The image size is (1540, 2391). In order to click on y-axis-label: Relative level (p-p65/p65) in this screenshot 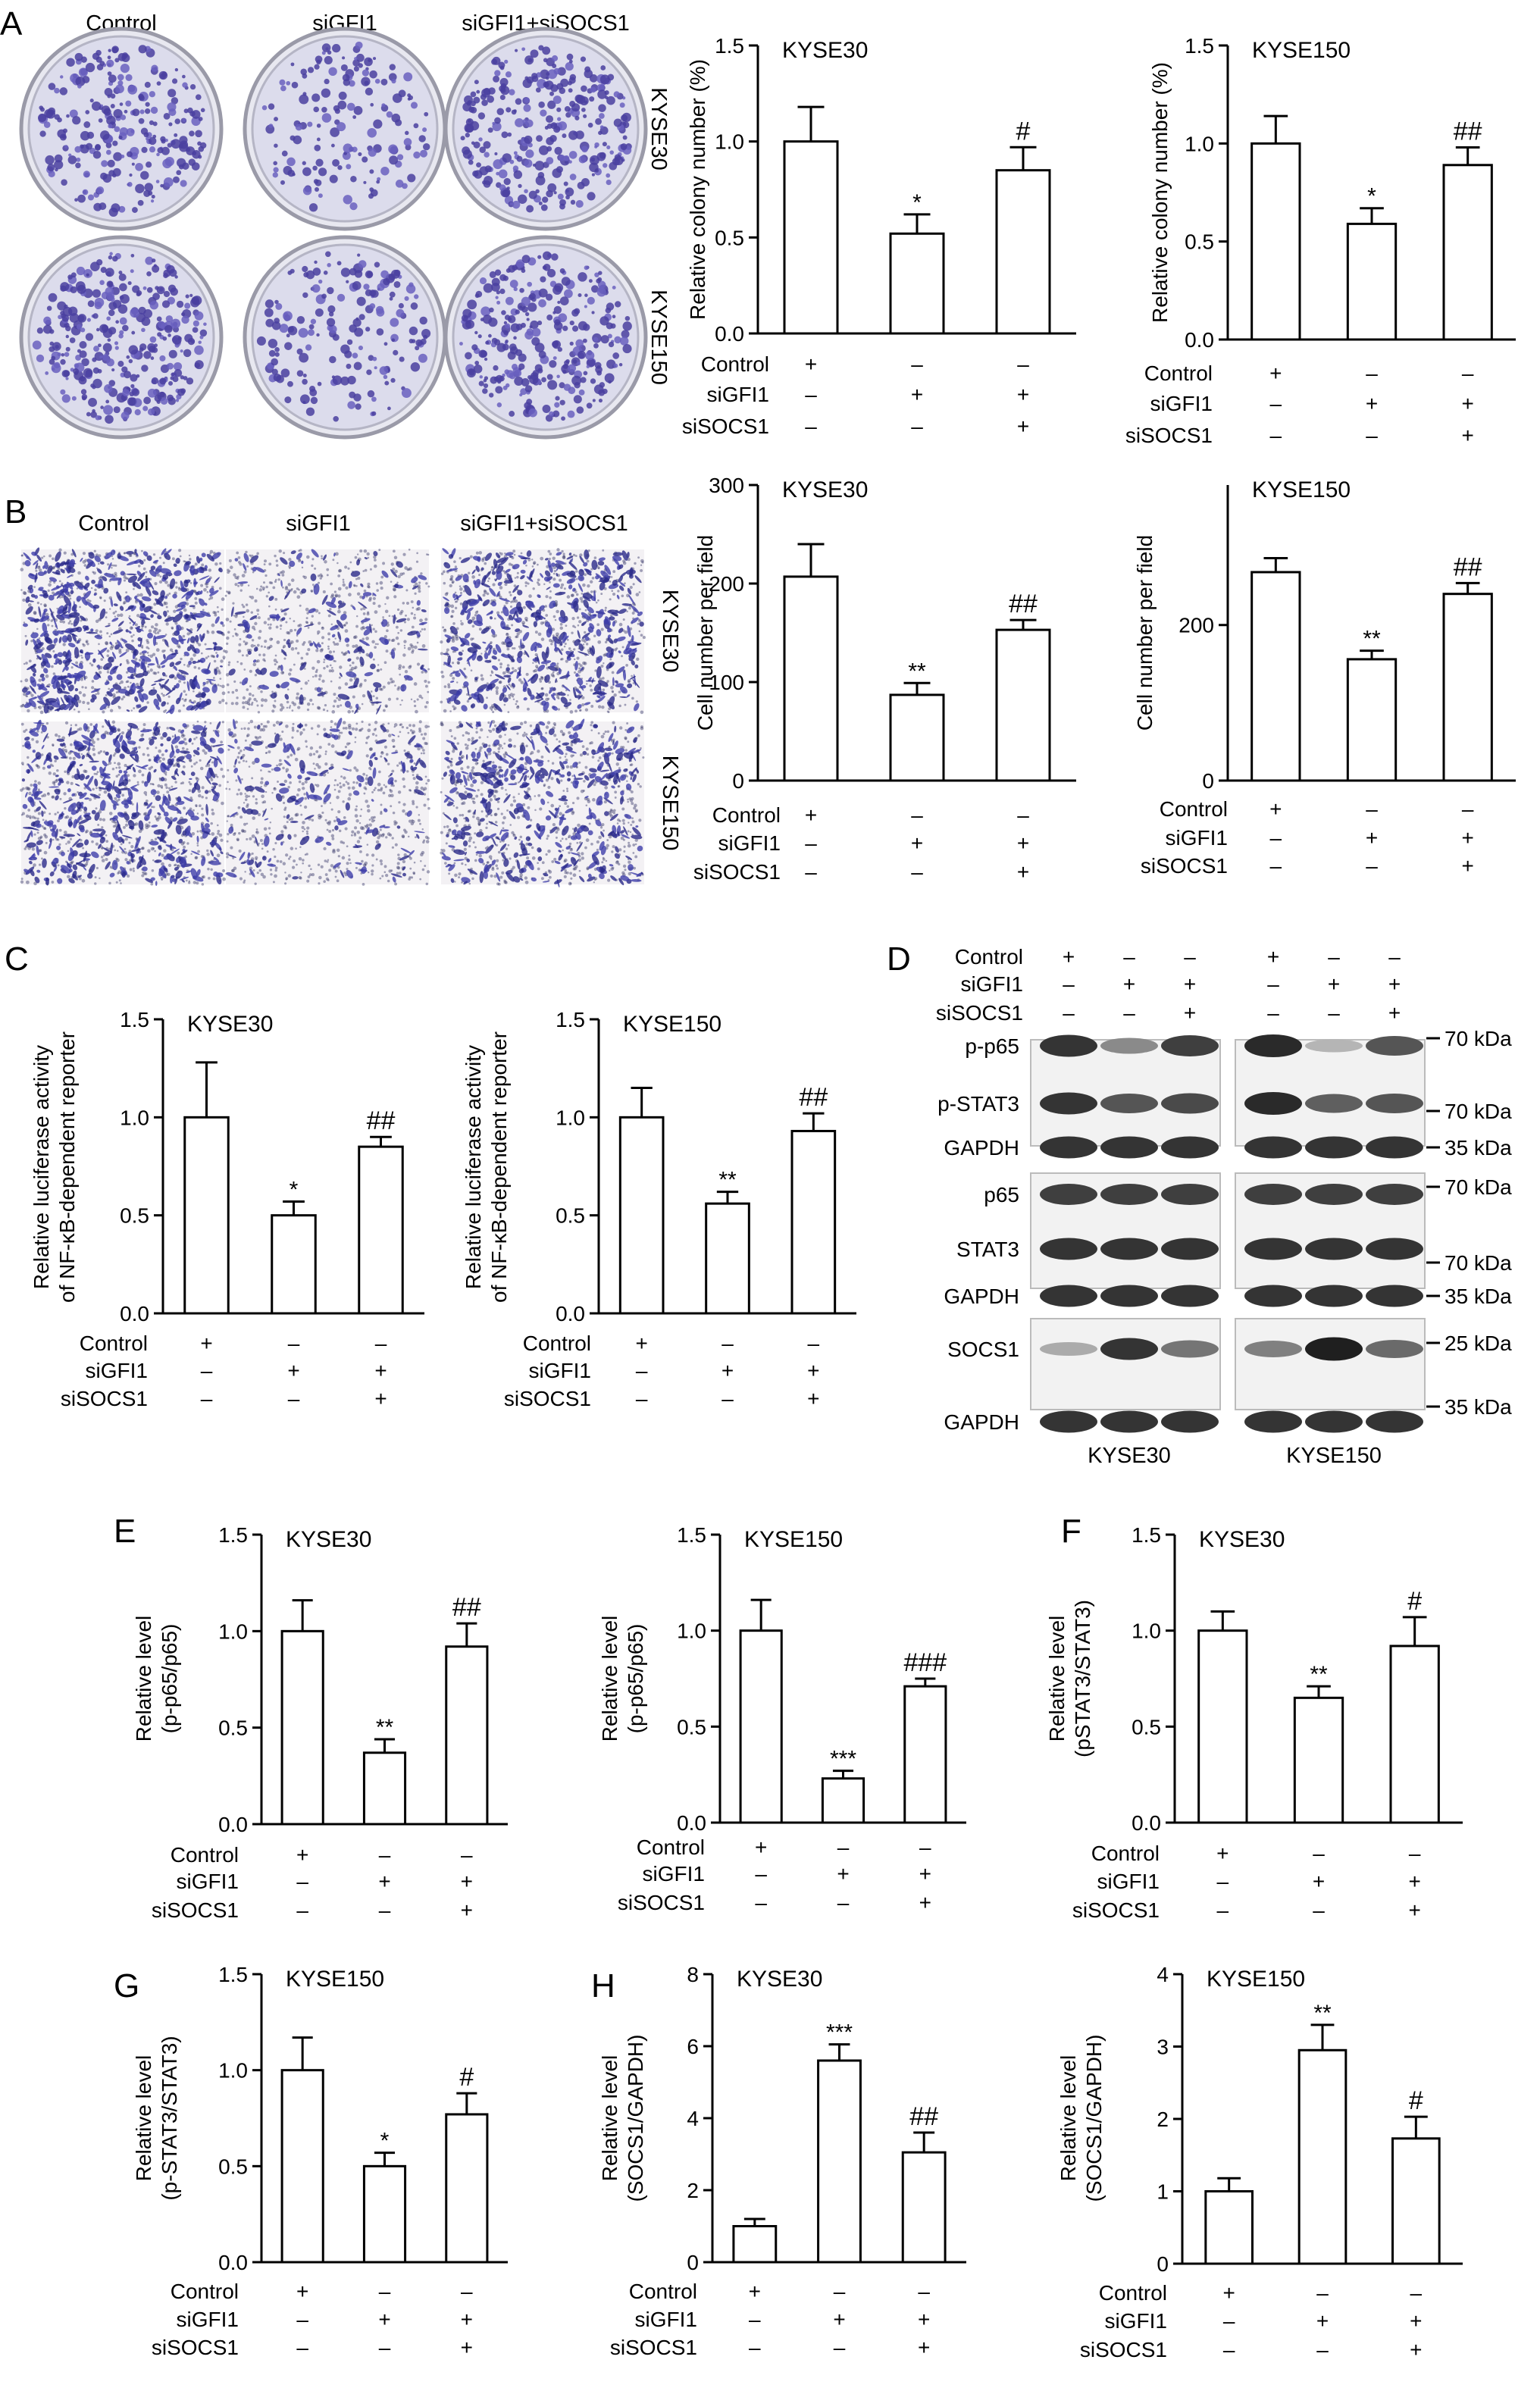, I will do `click(156, 1679)`.